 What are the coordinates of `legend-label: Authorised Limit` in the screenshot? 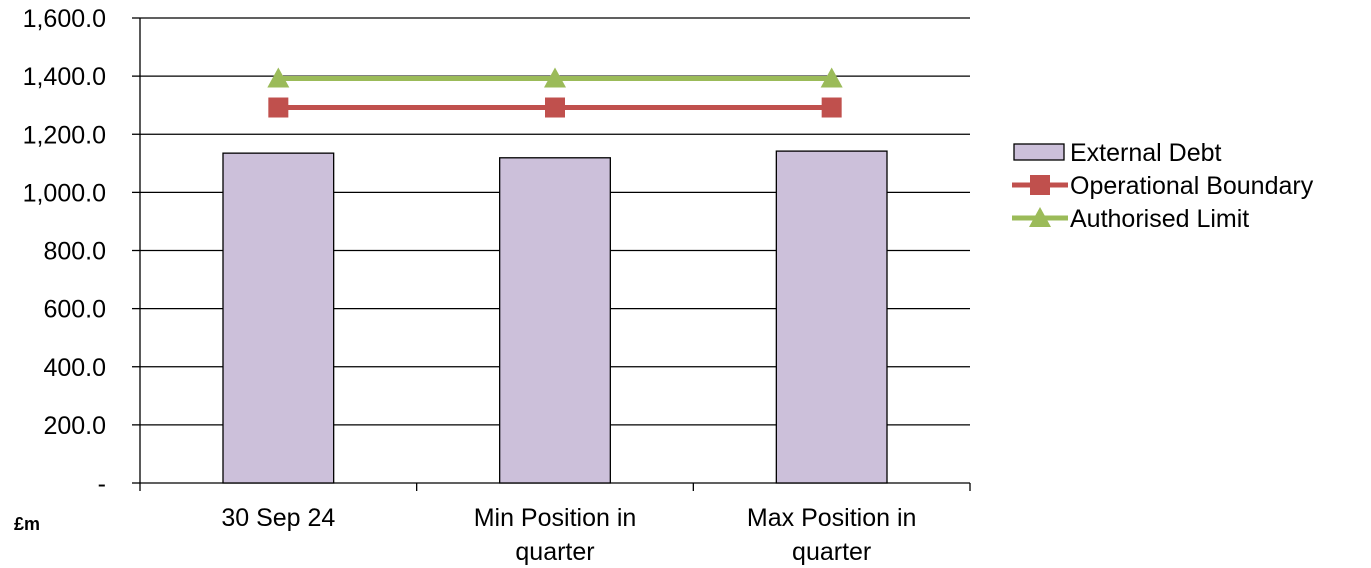 It's located at (1159, 219).